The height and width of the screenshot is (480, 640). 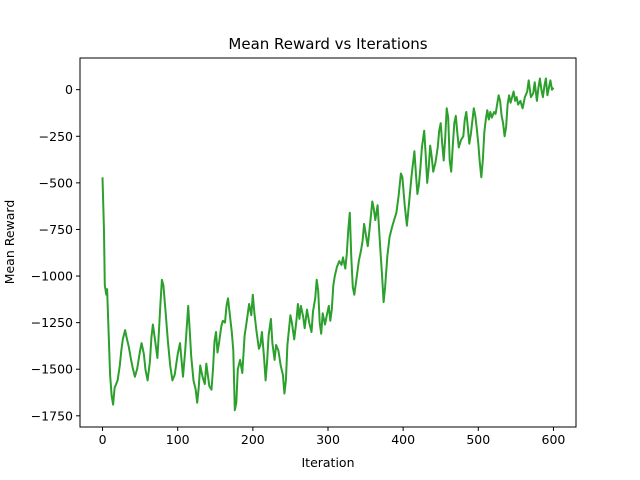 I want to click on x-tick-label: 600, so click(x=554, y=439).